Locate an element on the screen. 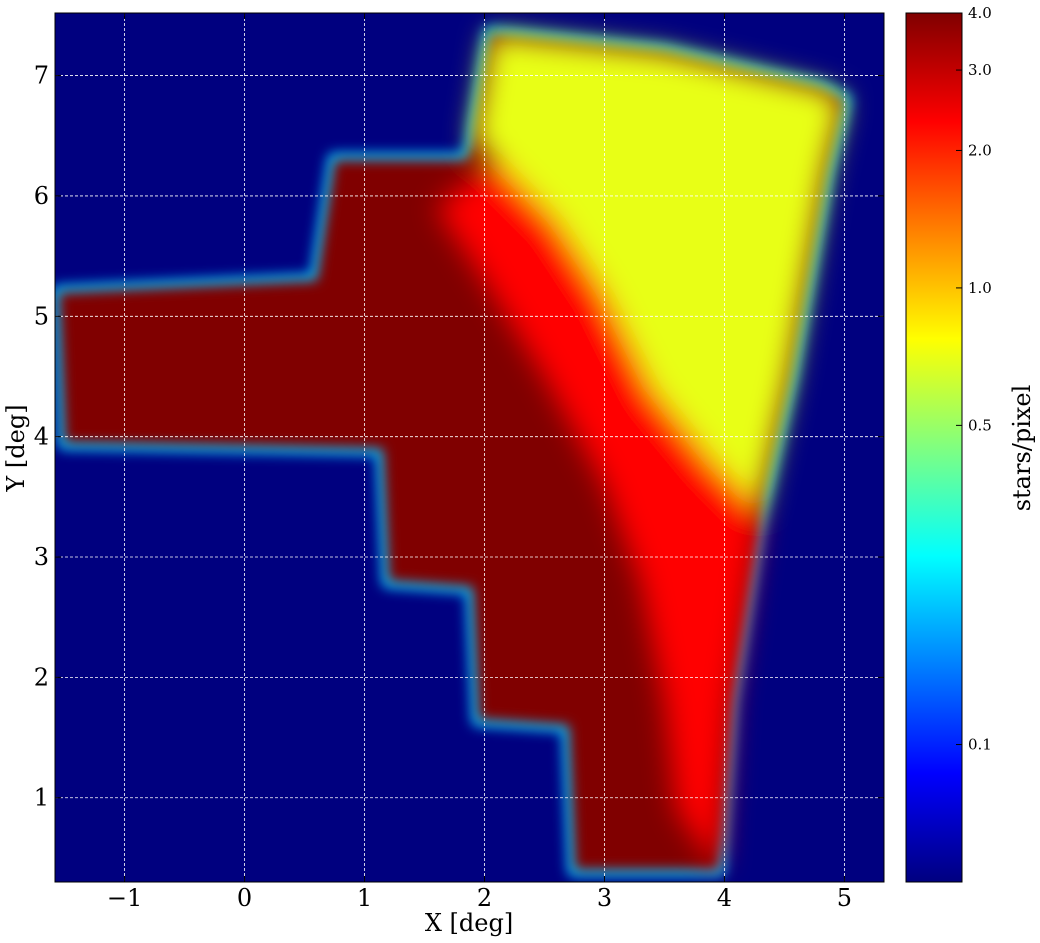 The image size is (1040, 943). x-tick-label: 4 is located at coordinates (724, 898).